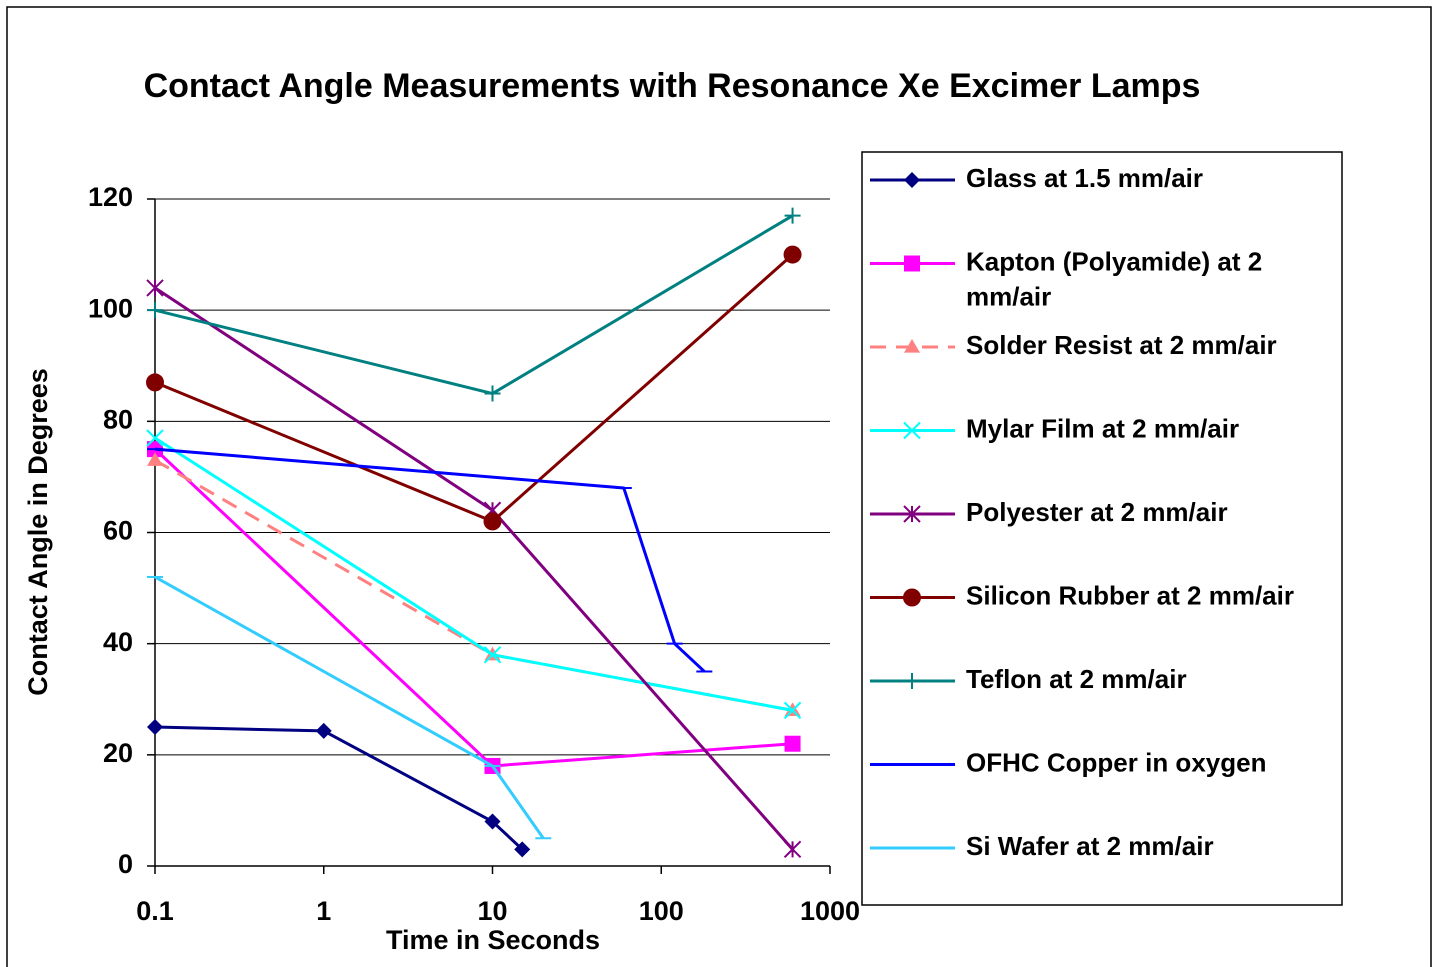  I want to click on y-axis-title: Contact Angle in Degrees, so click(38, 532).